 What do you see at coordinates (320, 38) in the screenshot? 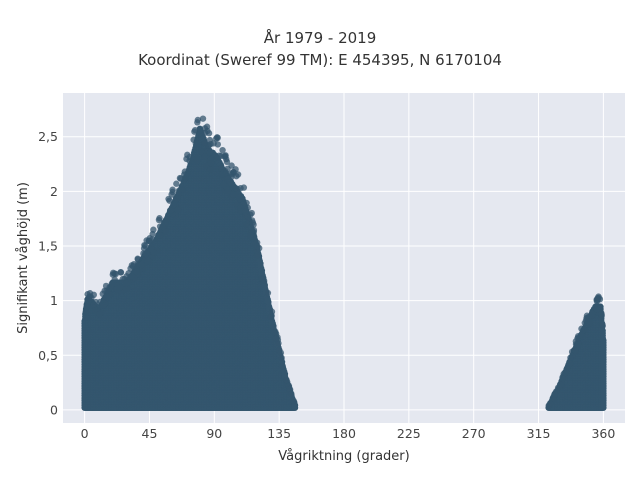
I see `chart-title-line-1: År 1979 - 2019` at bounding box center [320, 38].